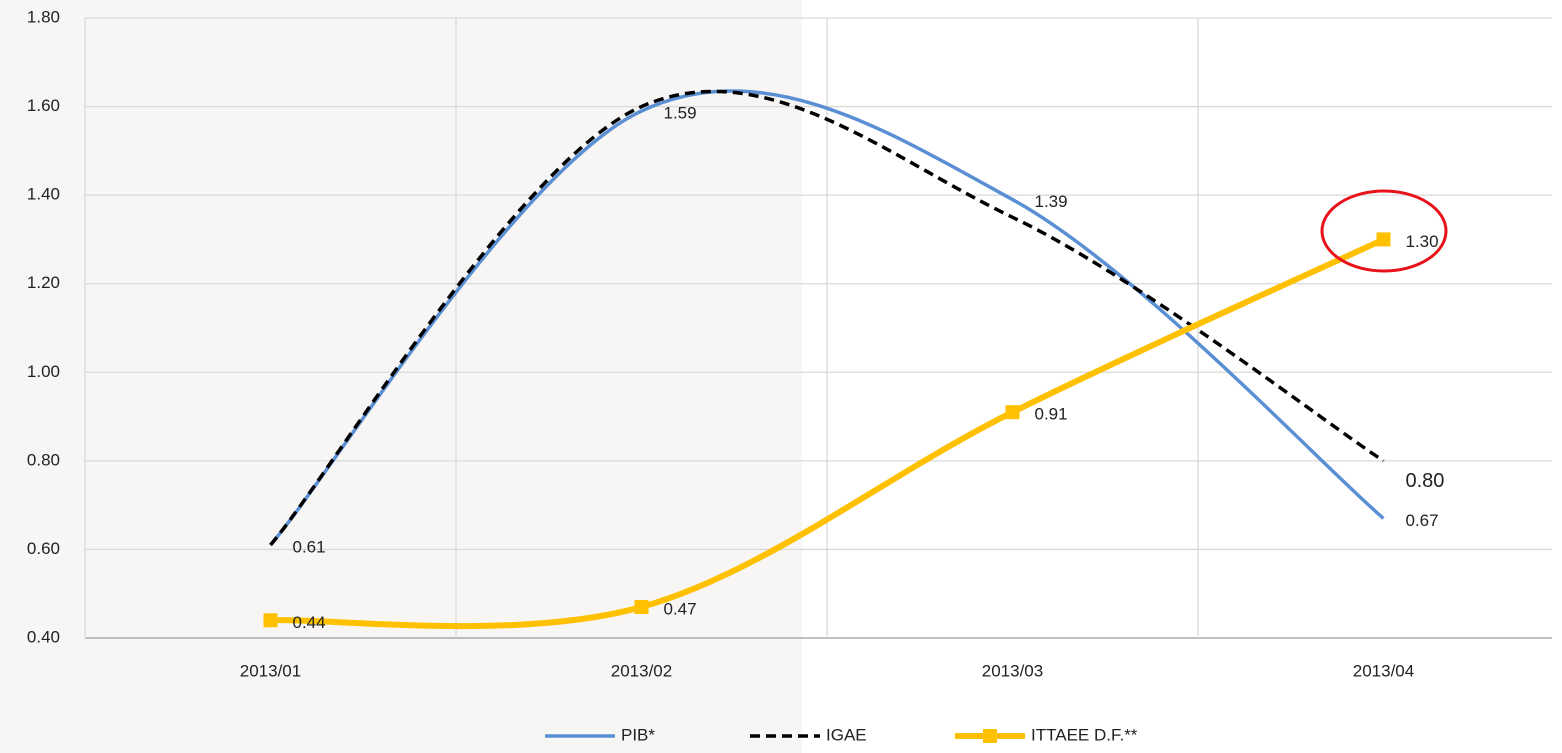 The width and height of the screenshot is (1562, 753). What do you see at coordinates (43, 282) in the screenshot?
I see `y-tick-label: 1.20` at bounding box center [43, 282].